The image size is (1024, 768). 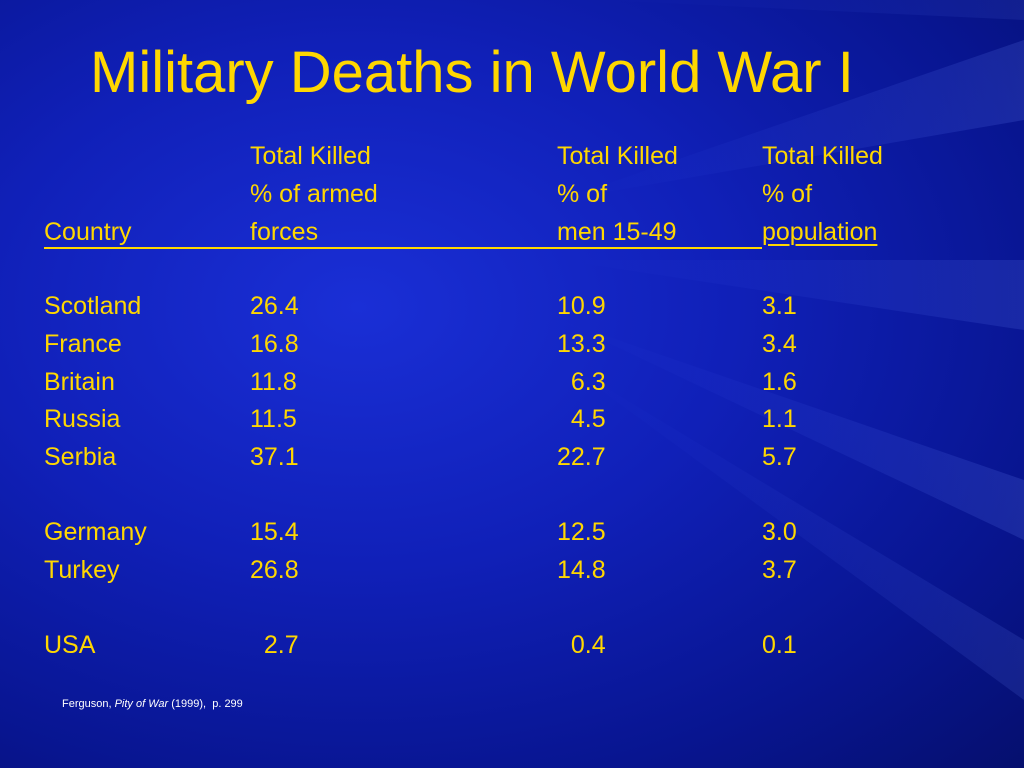 I want to click on header-col-b-line2: % of, so click(x=582, y=194).